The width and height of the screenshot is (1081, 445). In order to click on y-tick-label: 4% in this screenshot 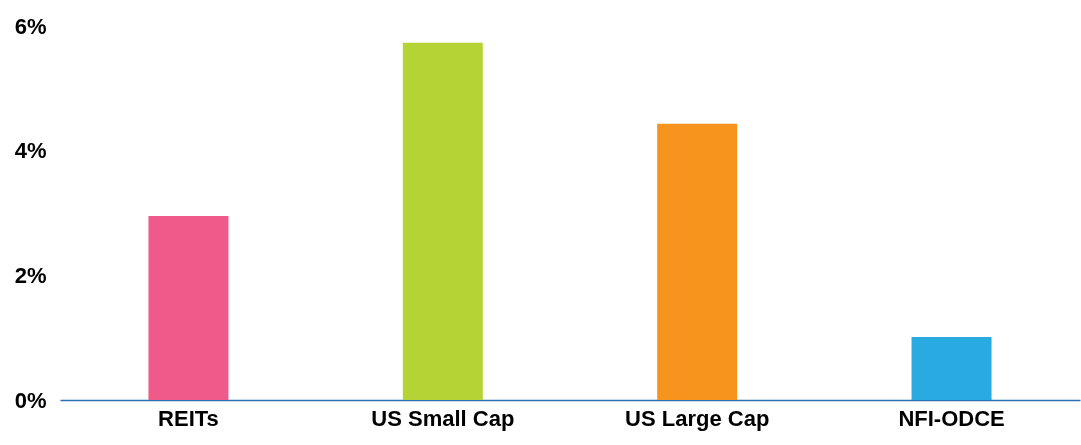, I will do `click(30, 151)`.